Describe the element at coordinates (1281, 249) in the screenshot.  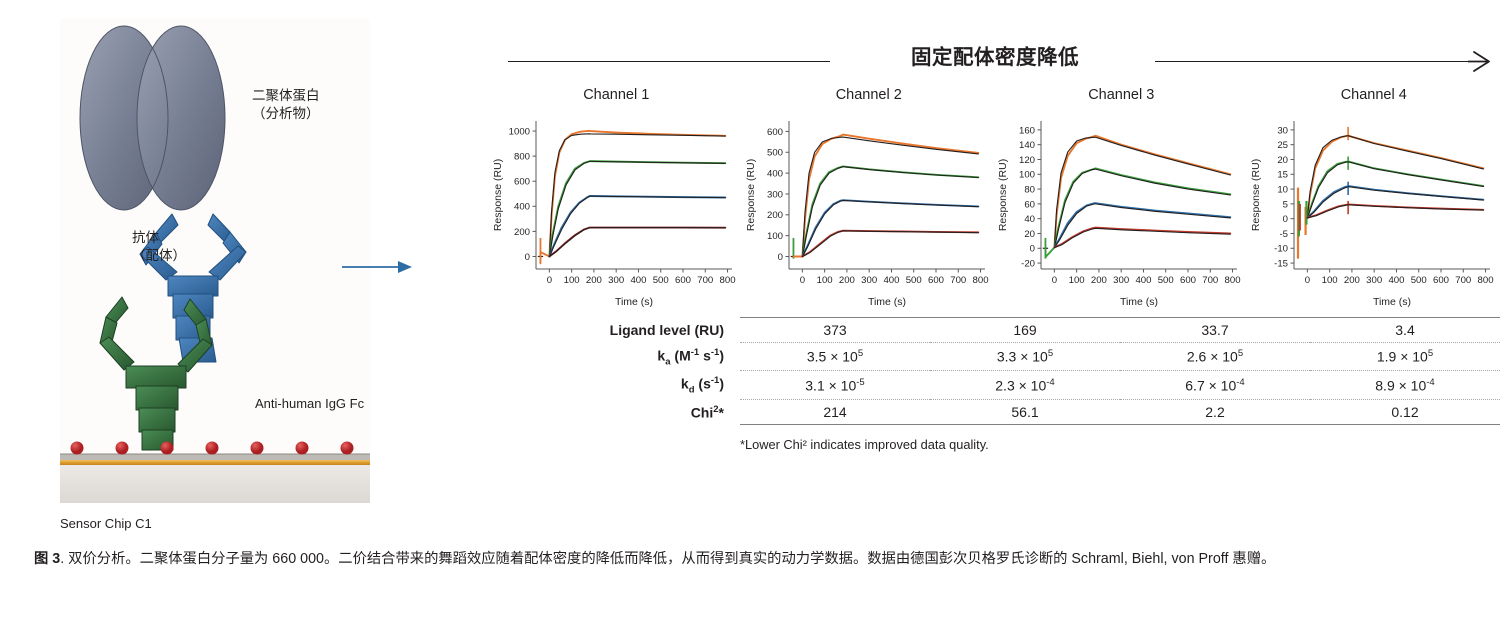
I see `svg-text: -10` at that location.